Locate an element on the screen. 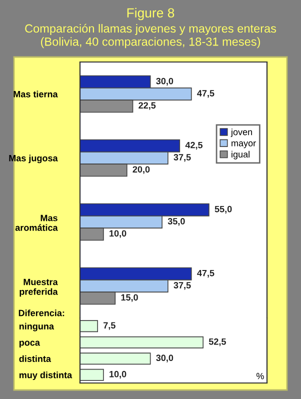 This screenshot has height=399, width=301. y-tick-label: distinta is located at coordinates (35, 358).